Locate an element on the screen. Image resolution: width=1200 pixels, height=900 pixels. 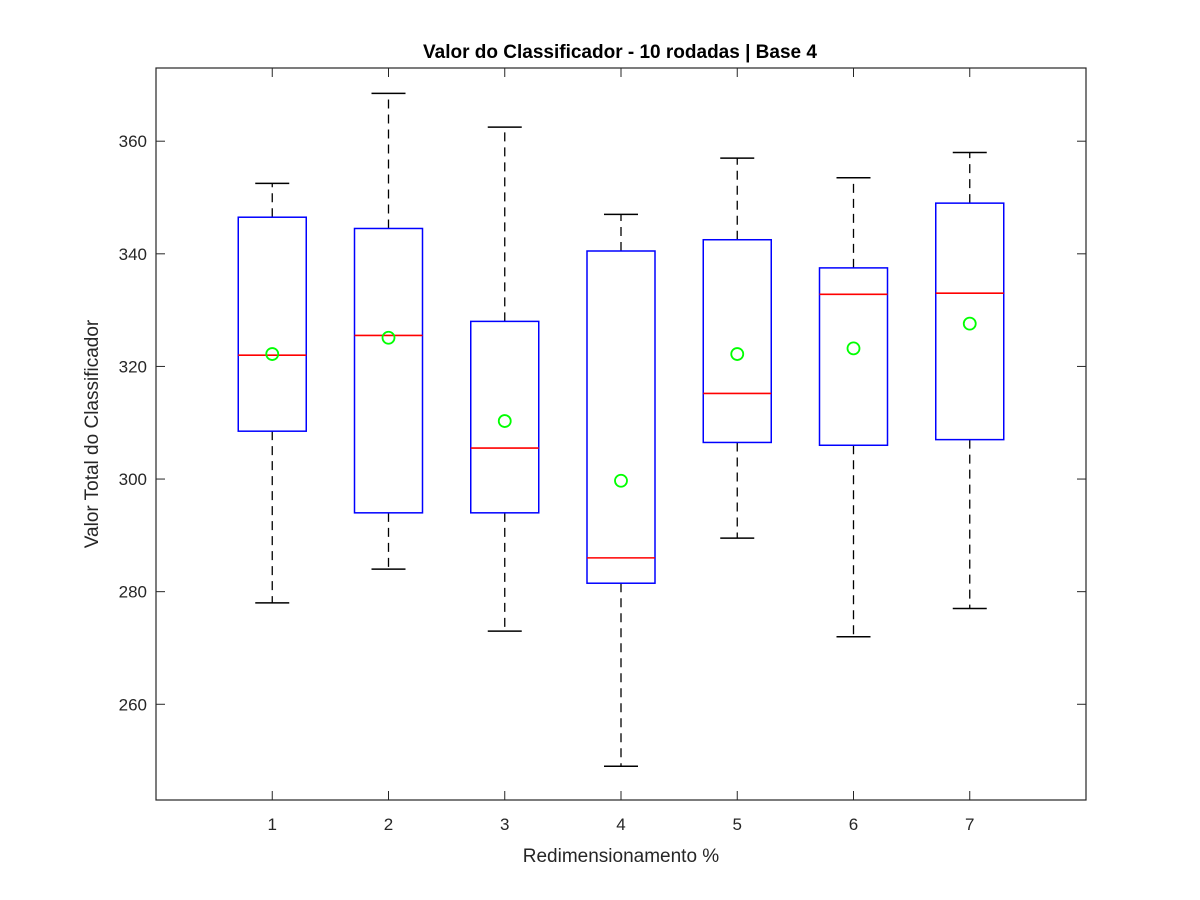
x-tick-label: 4 is located at coordinates (620, 824).